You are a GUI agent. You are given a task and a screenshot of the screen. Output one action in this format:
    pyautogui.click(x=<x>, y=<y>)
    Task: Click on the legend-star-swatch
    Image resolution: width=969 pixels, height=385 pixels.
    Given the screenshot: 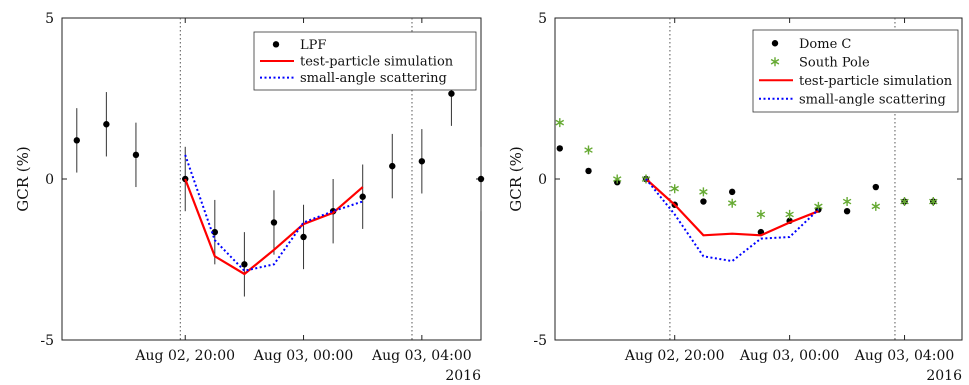 What is the action you would take?
    pyautogui.click(x=775, y=62)
    